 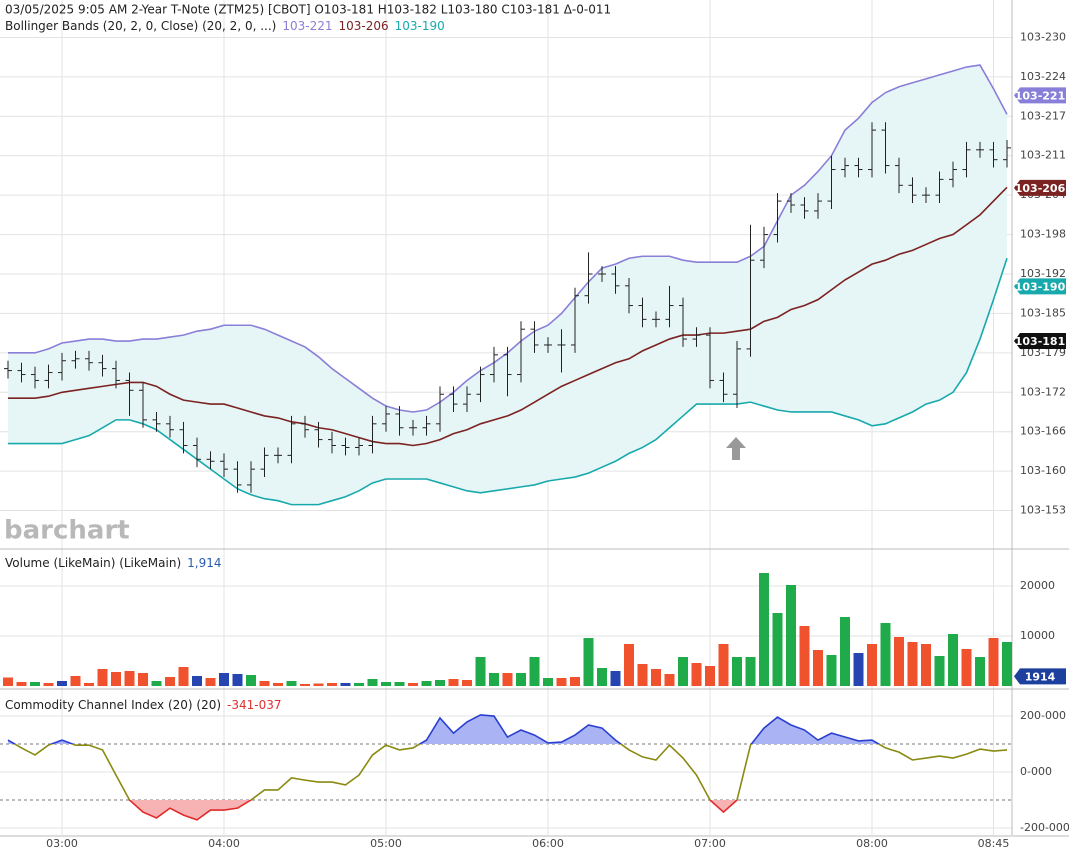 I want to click on cci-title: Commodity Channel Index (20) (20), so click(x=113, y=705).